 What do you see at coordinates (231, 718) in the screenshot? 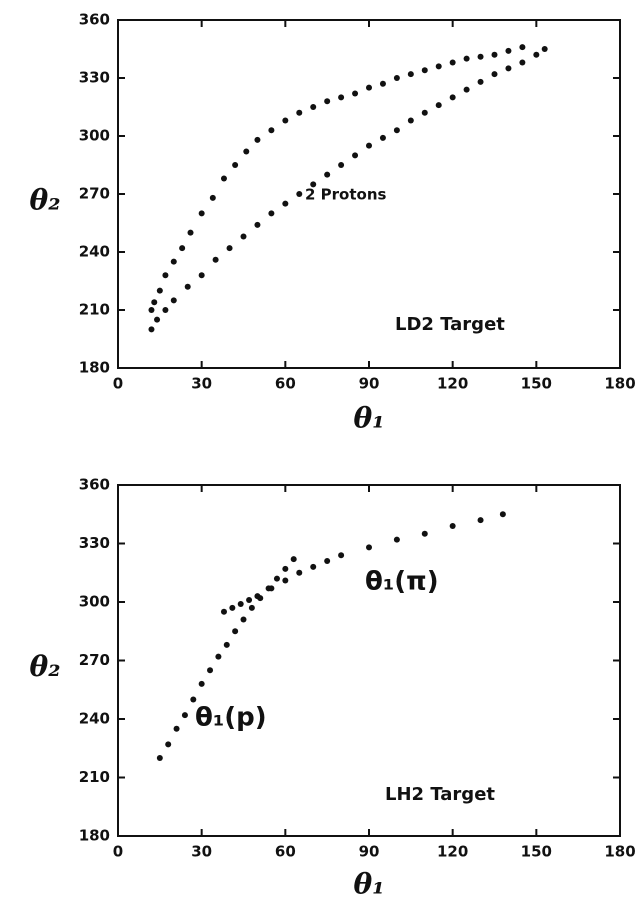
I see `annotation: θ₁(p)` at bounding box center [231, 718].